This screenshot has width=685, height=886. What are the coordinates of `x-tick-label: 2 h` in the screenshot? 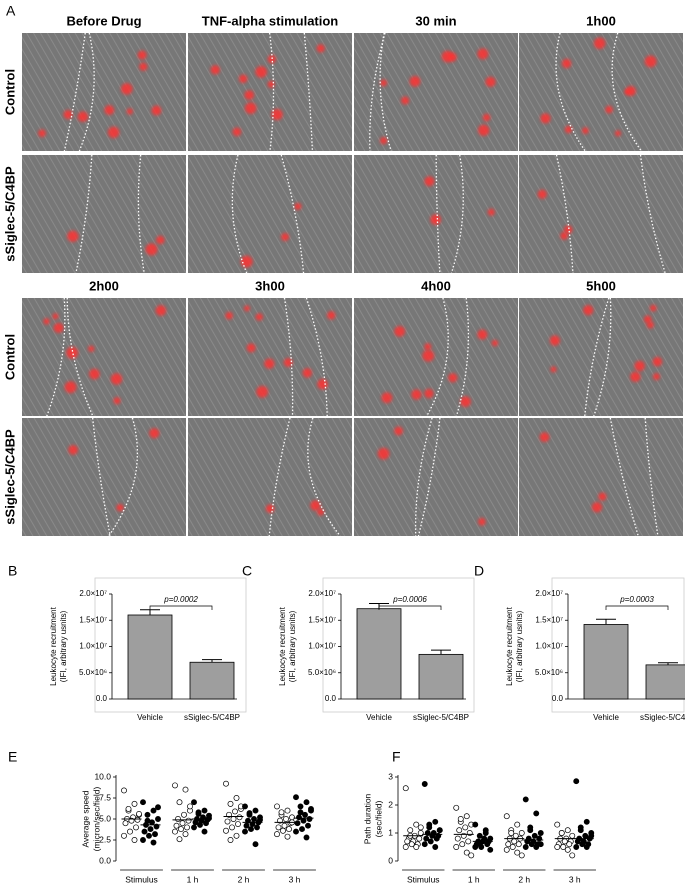 It's located at (244, 879).